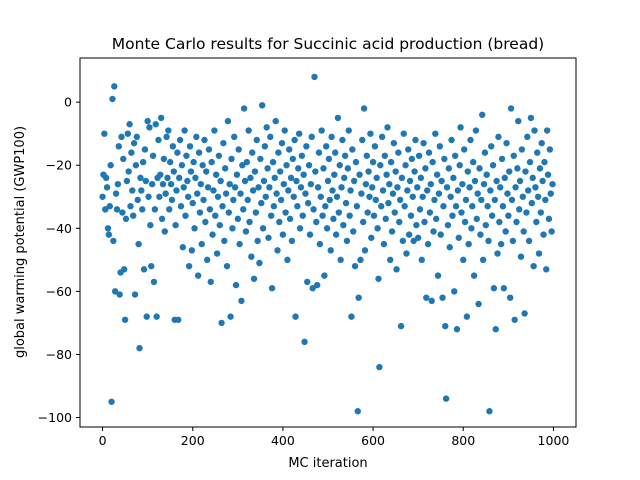  Describe the element at coordinates (554, 440) in the screenshot. I see `x-tick-label: 1000` at that location.